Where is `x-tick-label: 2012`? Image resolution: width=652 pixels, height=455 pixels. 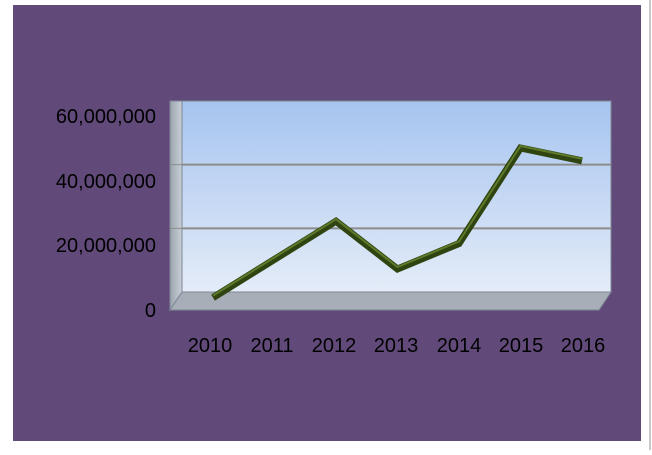
x-tick-label: 2012 is located at coordinates (334, 346).